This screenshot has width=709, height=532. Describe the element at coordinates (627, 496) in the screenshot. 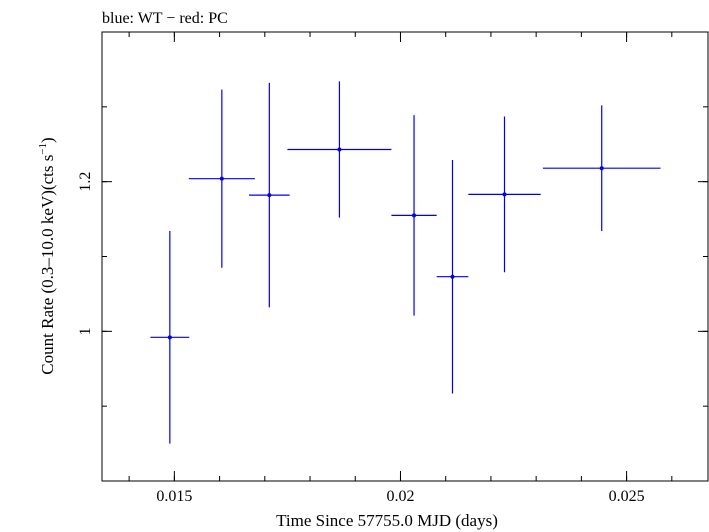

I see `x-tick-label: 0.025` at that location.